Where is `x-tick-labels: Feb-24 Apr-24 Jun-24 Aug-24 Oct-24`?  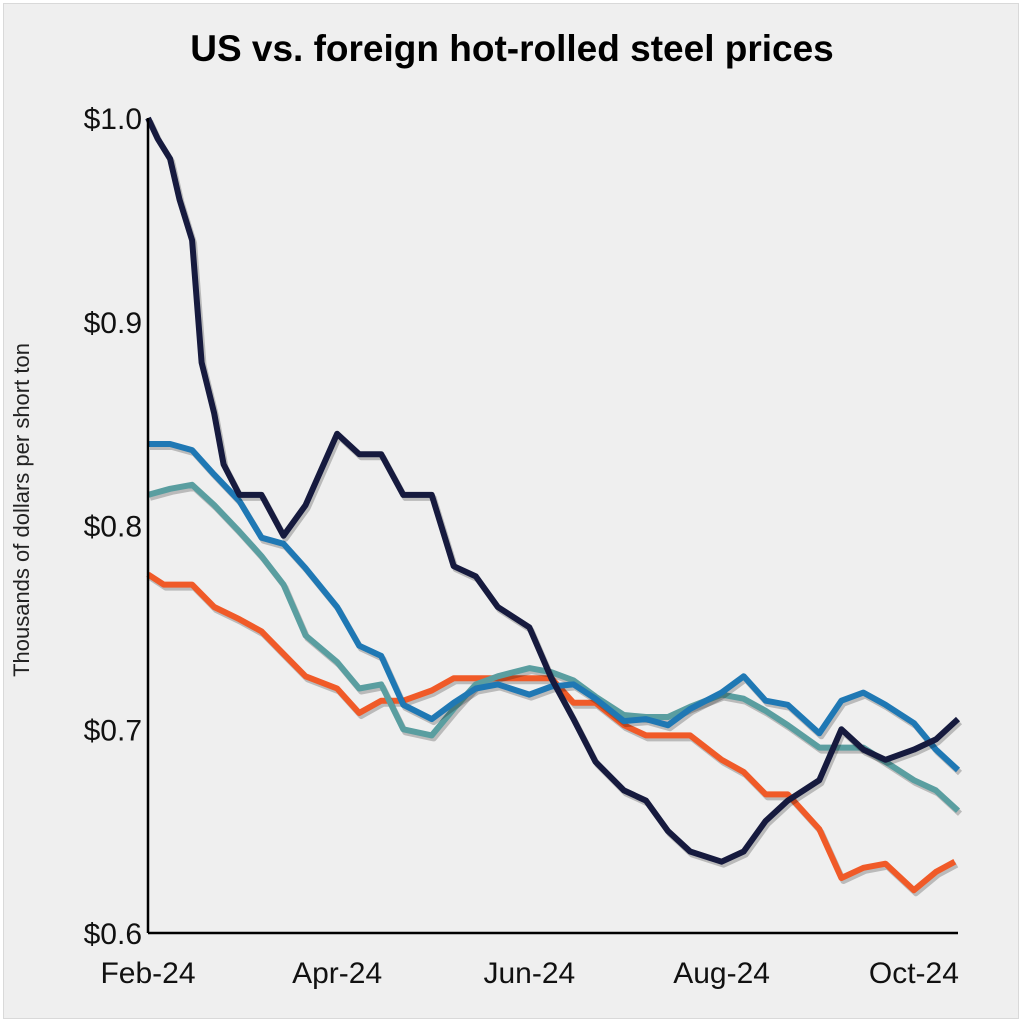 x-tick-labels: Feb-24 Apr-24 Jun-24 Aug-24 Oct-24 is located at coordinates (529, 973).